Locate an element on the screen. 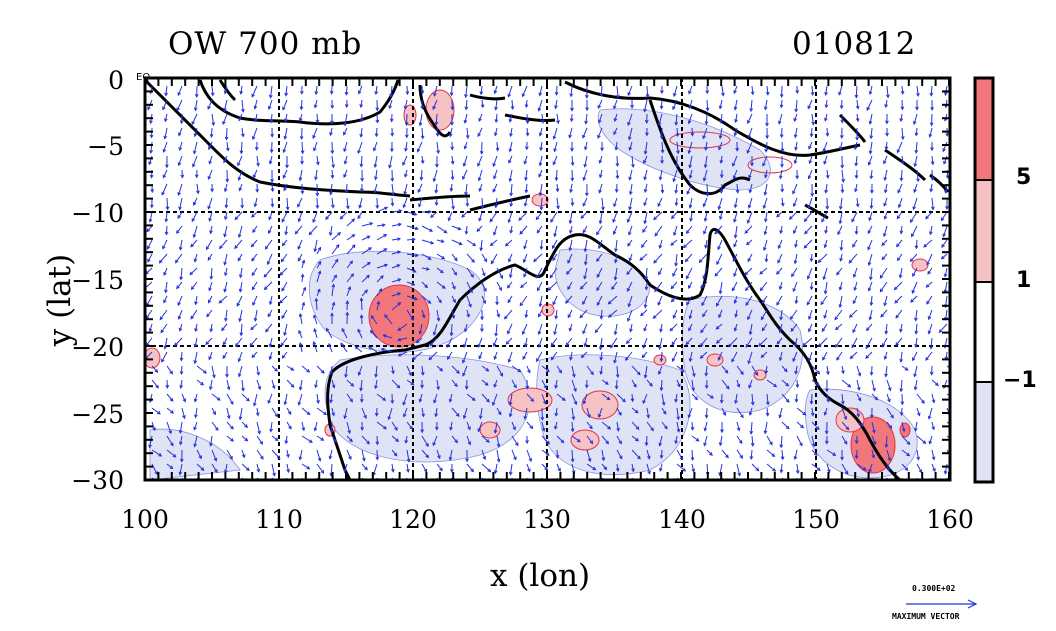 This screenshot has height=631, width=1056. x-axis-label: x (lon) is located at coordinates (540, 576).